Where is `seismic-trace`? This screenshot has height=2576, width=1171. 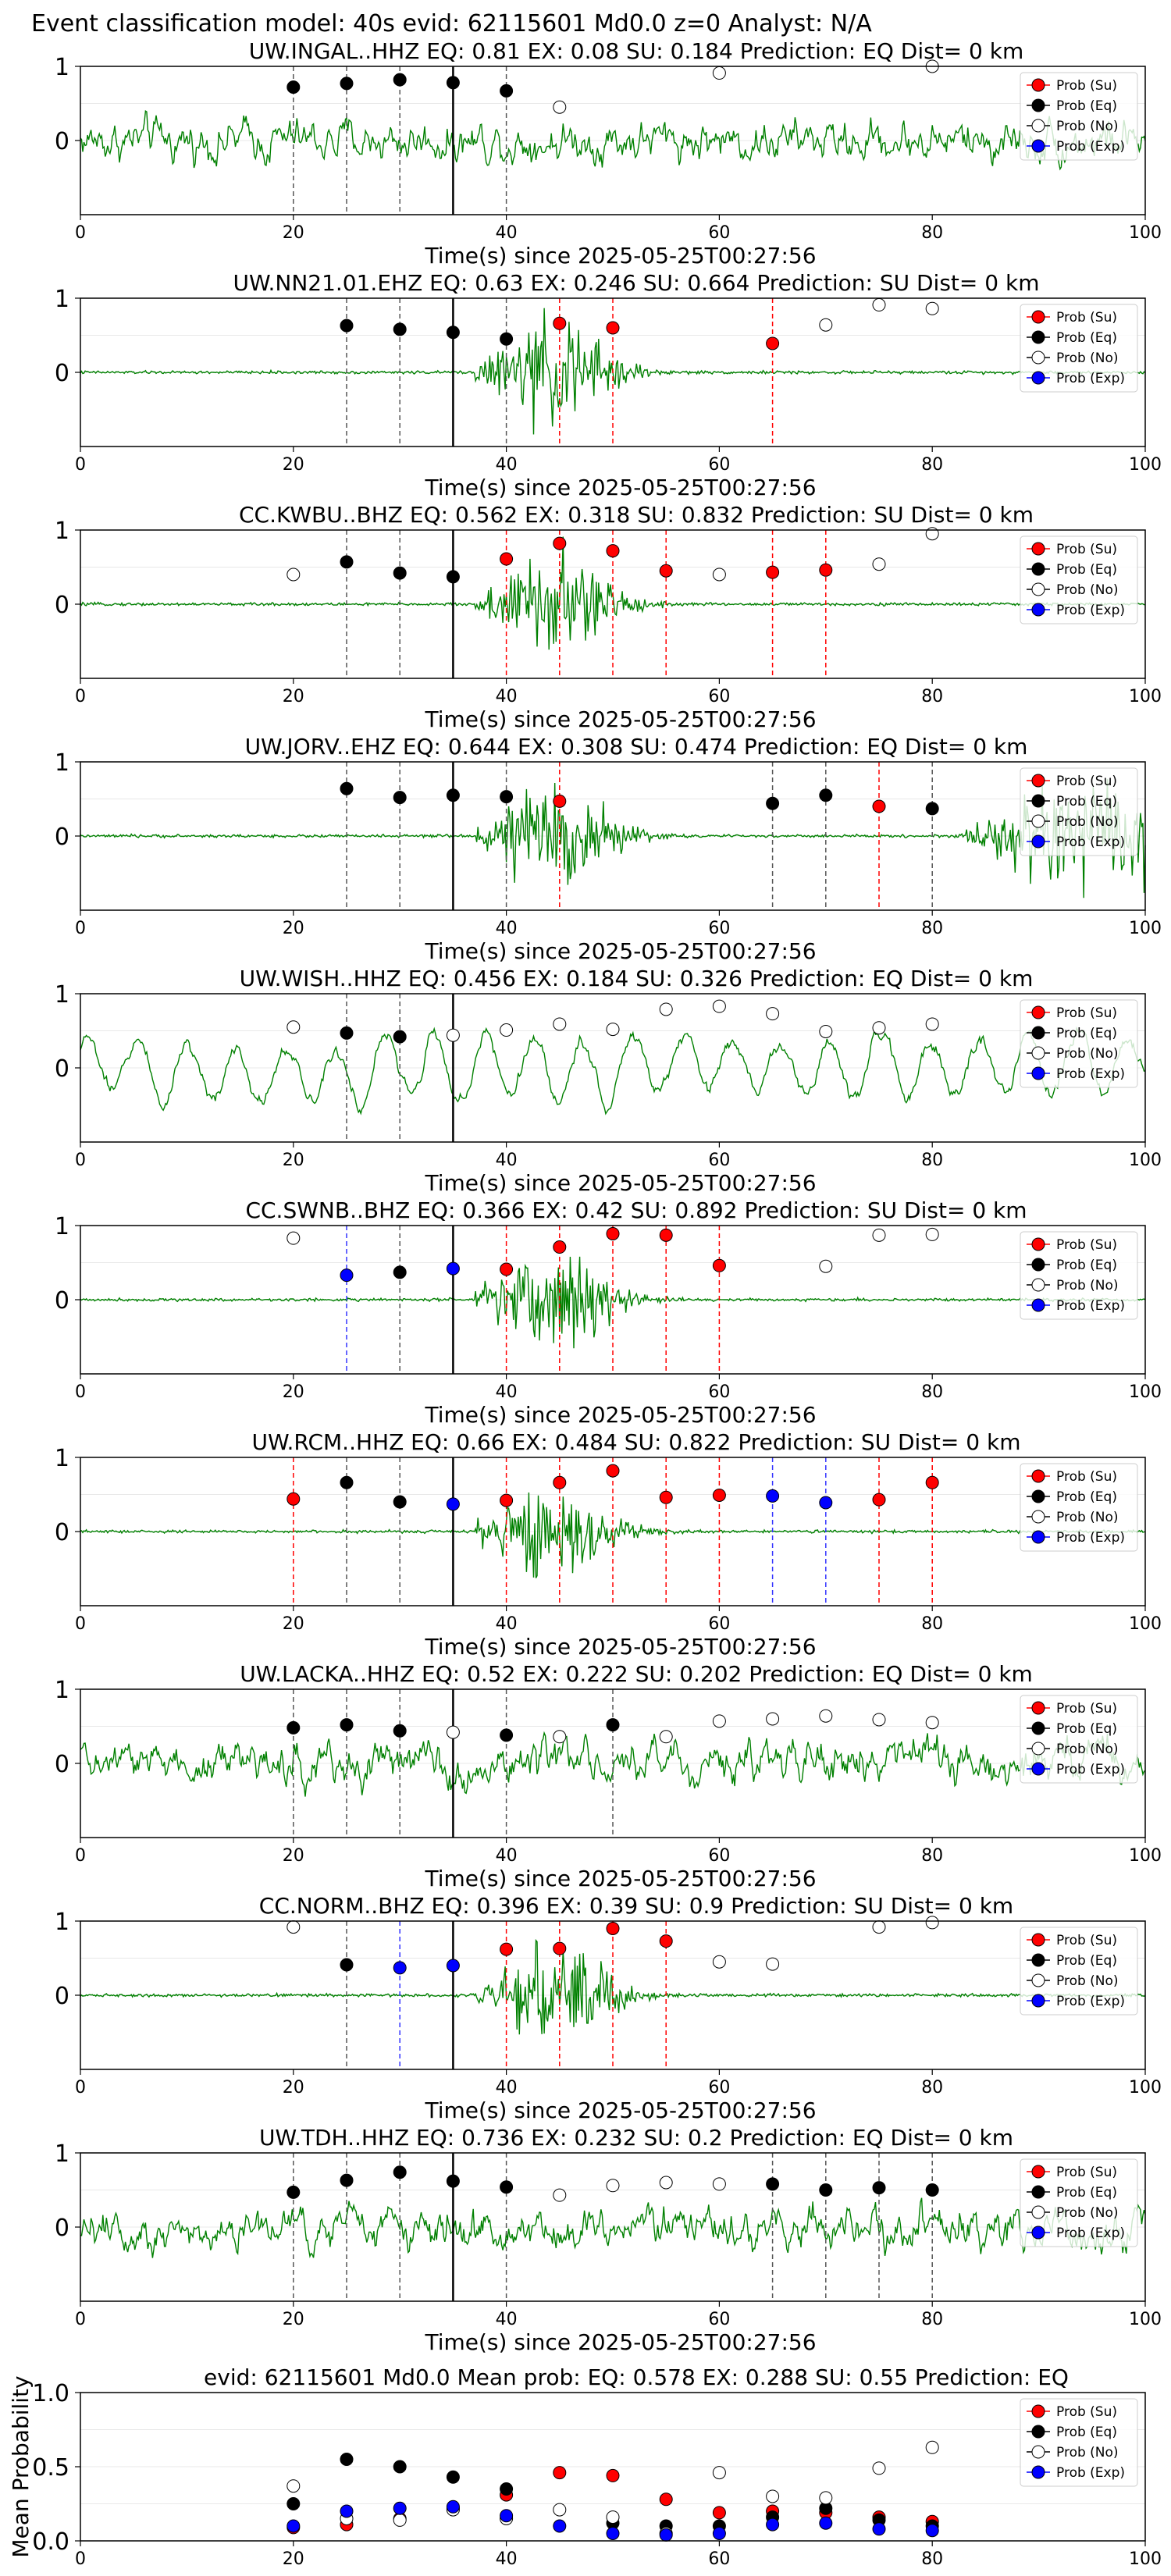 seismic-trace is located at coordinates (613, 1986).